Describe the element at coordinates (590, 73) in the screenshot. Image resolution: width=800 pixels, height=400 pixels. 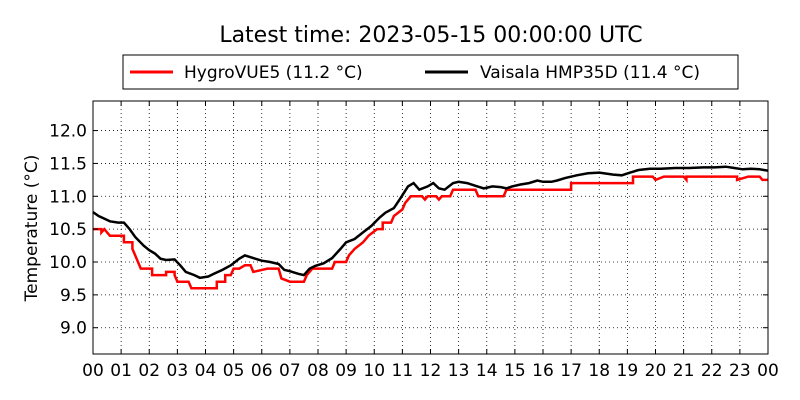
I see `legend-label-vaisala: Vaisala HMP35D (11.4 °C)` at that location.